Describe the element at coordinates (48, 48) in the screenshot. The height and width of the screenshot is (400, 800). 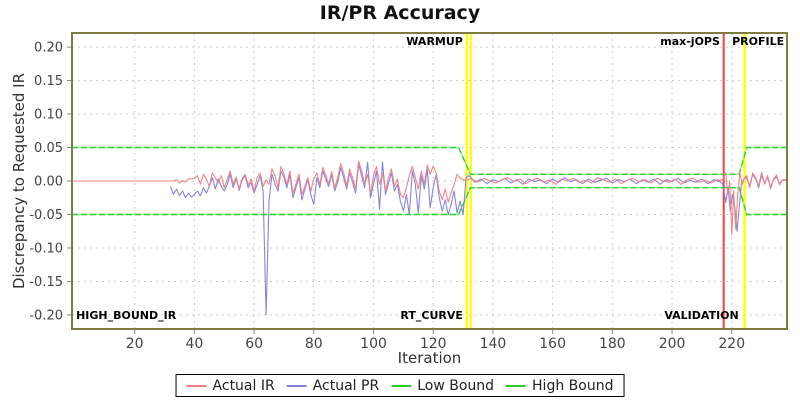
I see `svg-text: 0.20` at that location.